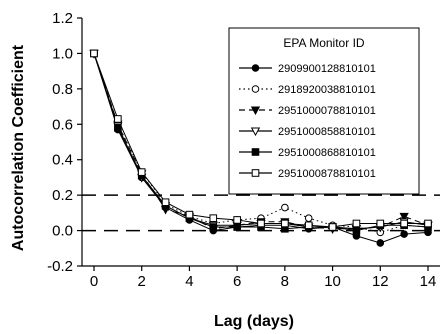 The image size is (444, 334). Describe the element at coordinates (327, 153) in the screenshot. I see `legend-label: 2951000868810101` at that location.